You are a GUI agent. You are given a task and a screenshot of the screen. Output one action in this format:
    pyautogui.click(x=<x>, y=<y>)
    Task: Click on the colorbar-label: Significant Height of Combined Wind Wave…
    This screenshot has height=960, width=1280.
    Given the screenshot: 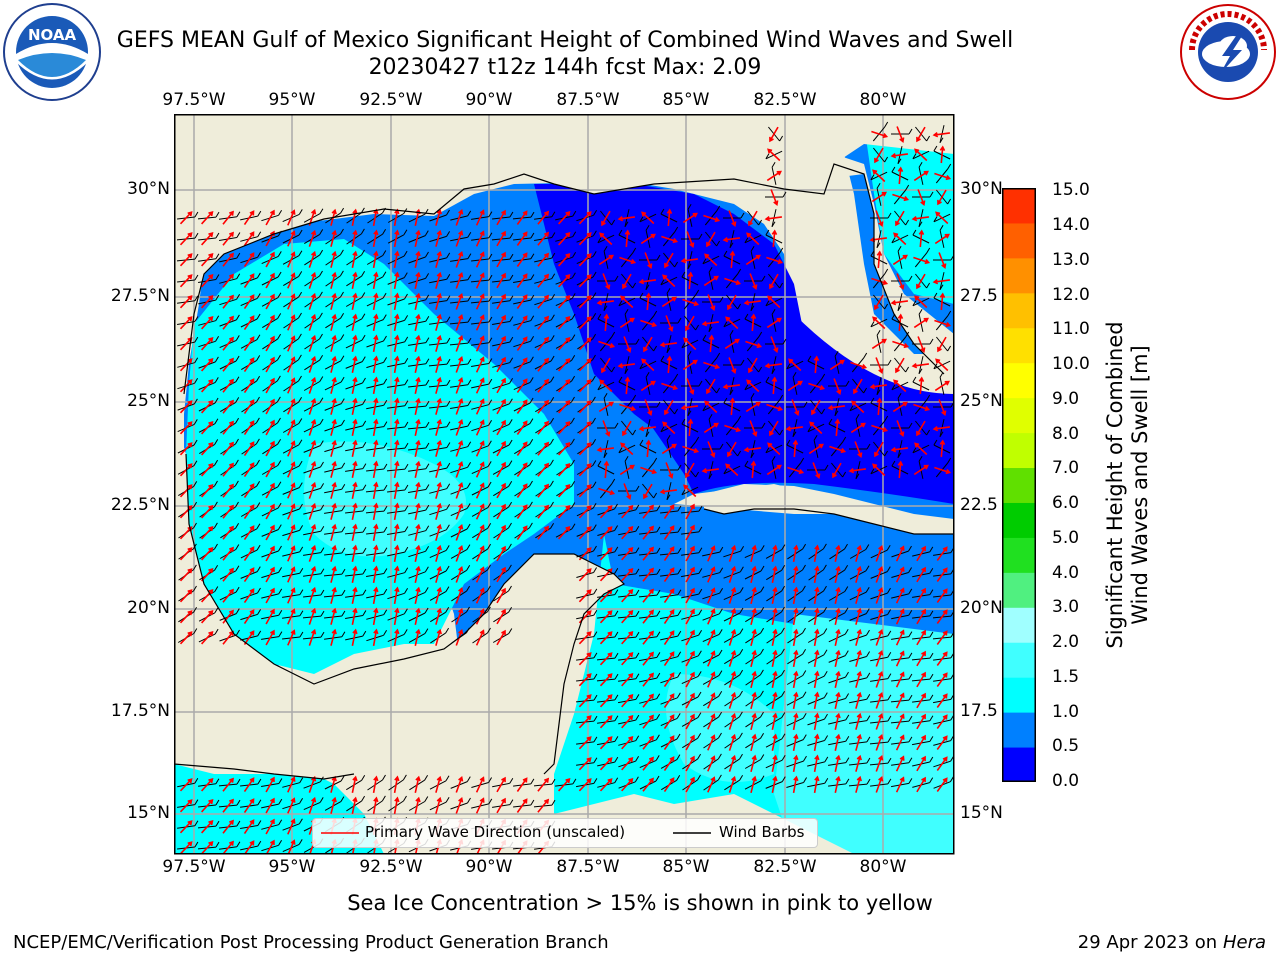 What is the action you would take?
    pyautogui.click(x=1128, y=485)
    